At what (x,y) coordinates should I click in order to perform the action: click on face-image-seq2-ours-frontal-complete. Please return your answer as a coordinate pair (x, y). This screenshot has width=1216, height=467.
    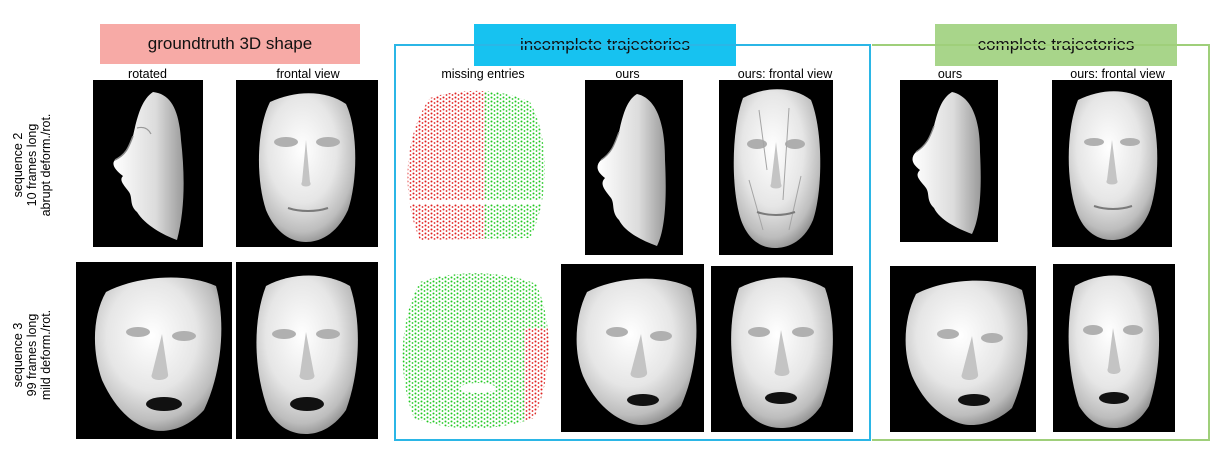
    Looking at the image, I should click on (1112, 163).